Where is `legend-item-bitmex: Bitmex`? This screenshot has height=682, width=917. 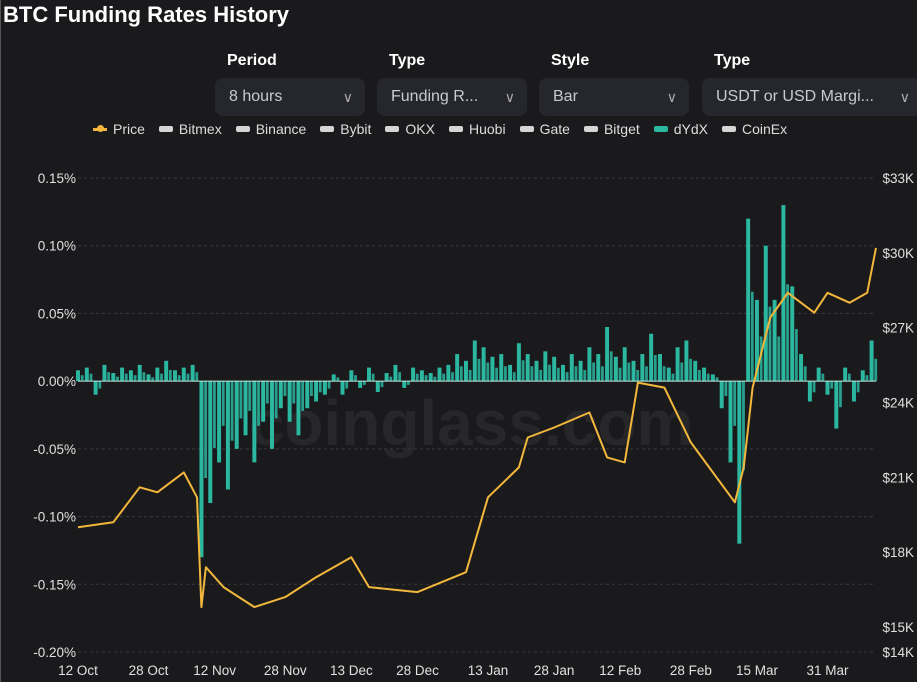 legend-item-bitmex: Bitmex is located at coordinates (190, 129).